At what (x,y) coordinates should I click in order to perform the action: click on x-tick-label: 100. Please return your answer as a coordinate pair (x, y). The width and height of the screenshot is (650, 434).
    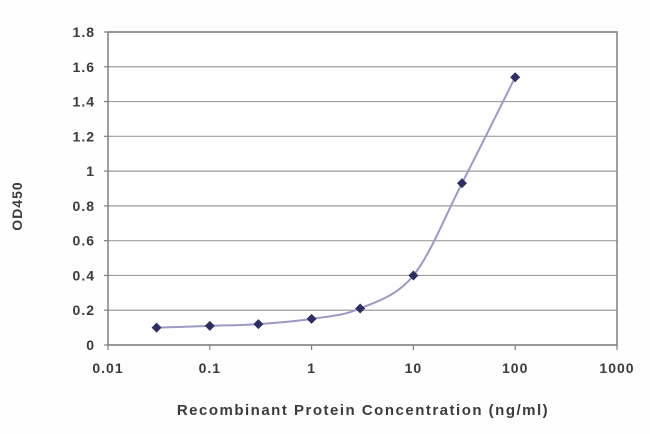
    Looking at the image, I should click on (515, 368).